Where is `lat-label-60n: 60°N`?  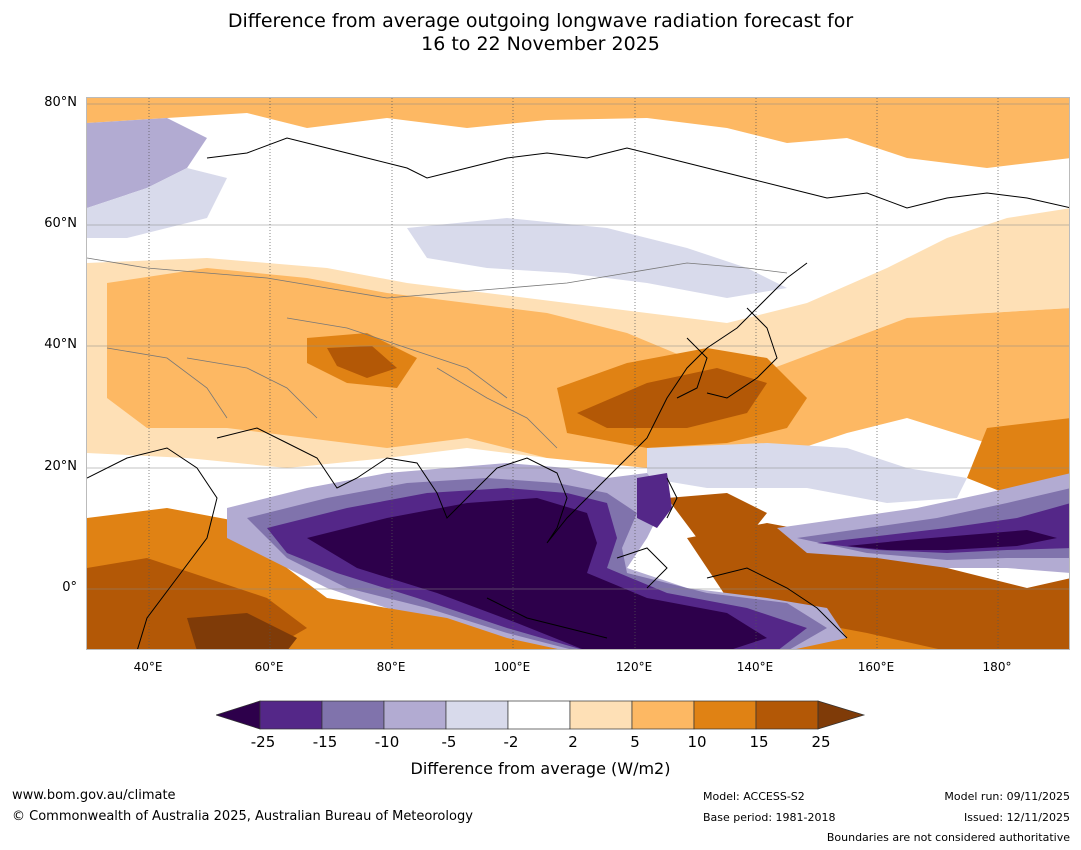
lat-label-60n: 60°N is located at coordinates (60, 223).